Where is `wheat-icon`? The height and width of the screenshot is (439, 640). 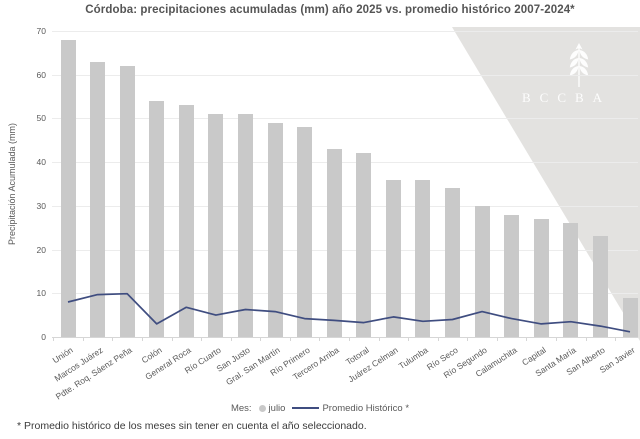 wheat-icon is located at coordinates (579, 65).